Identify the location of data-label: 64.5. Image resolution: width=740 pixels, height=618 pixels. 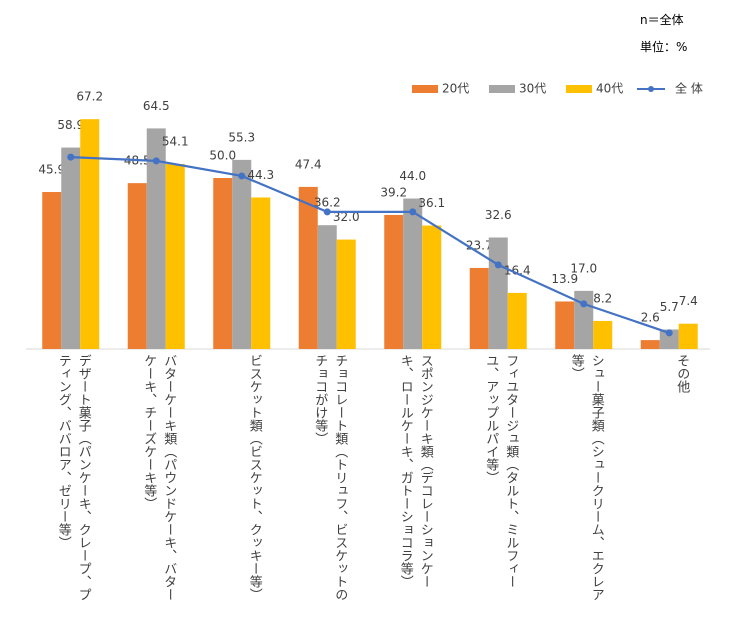
(156, 106).